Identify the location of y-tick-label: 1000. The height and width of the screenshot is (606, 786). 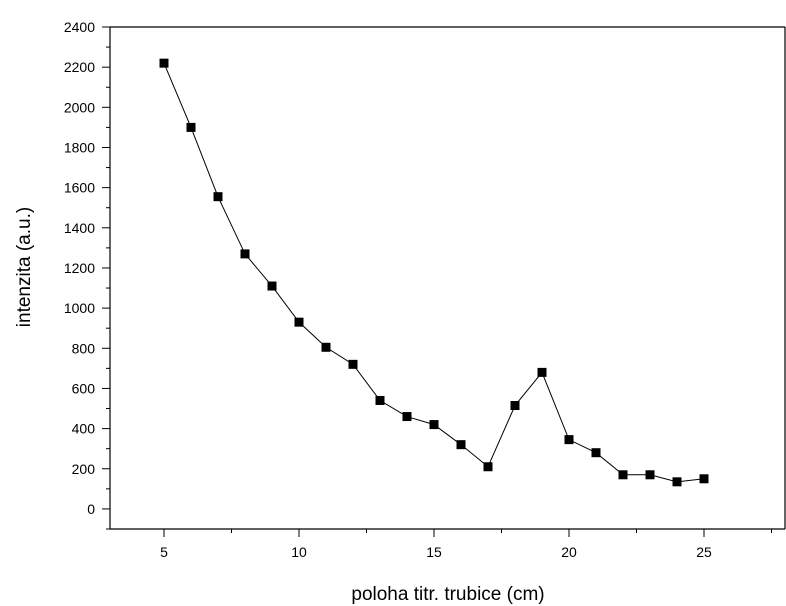
(79, 308).